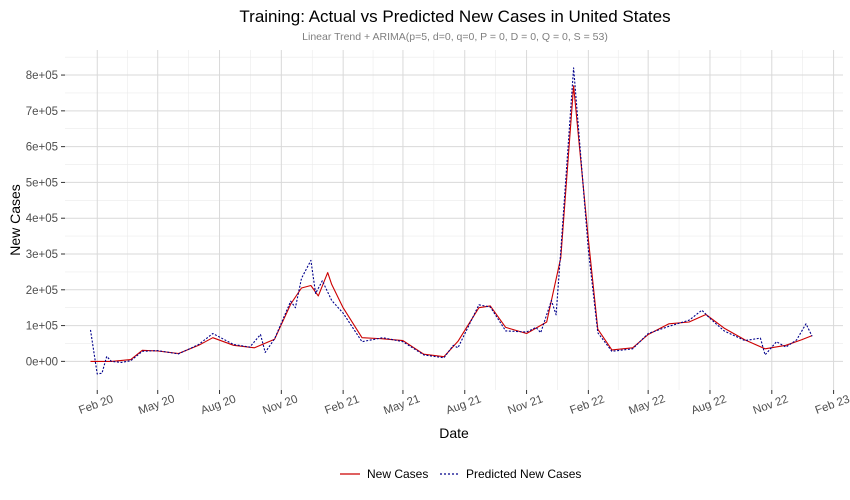 Image resolution: width=850 pixels, height=500 pixels. I want to click on legend: New Cases Predicted New Cases, so click(460, 474).